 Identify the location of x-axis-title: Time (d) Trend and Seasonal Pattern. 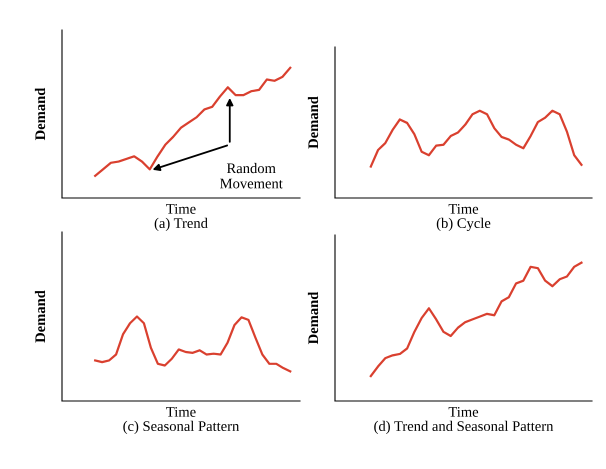
(464, 420).